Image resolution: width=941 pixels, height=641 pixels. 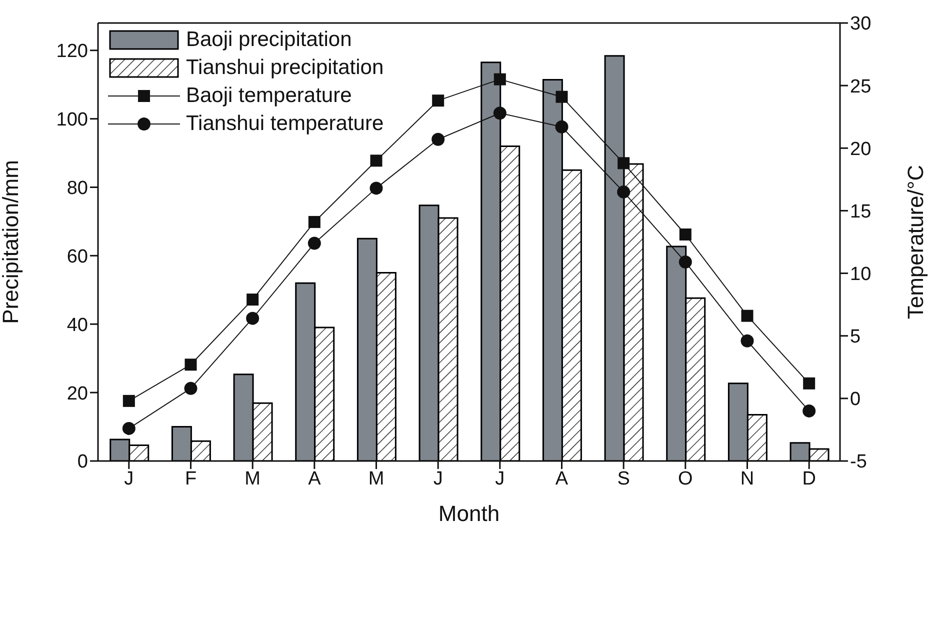 What do you see at coordinates (77, 325) in the screenshot?
I see `y-tick-label: 40` at bounding box center [77, 325].